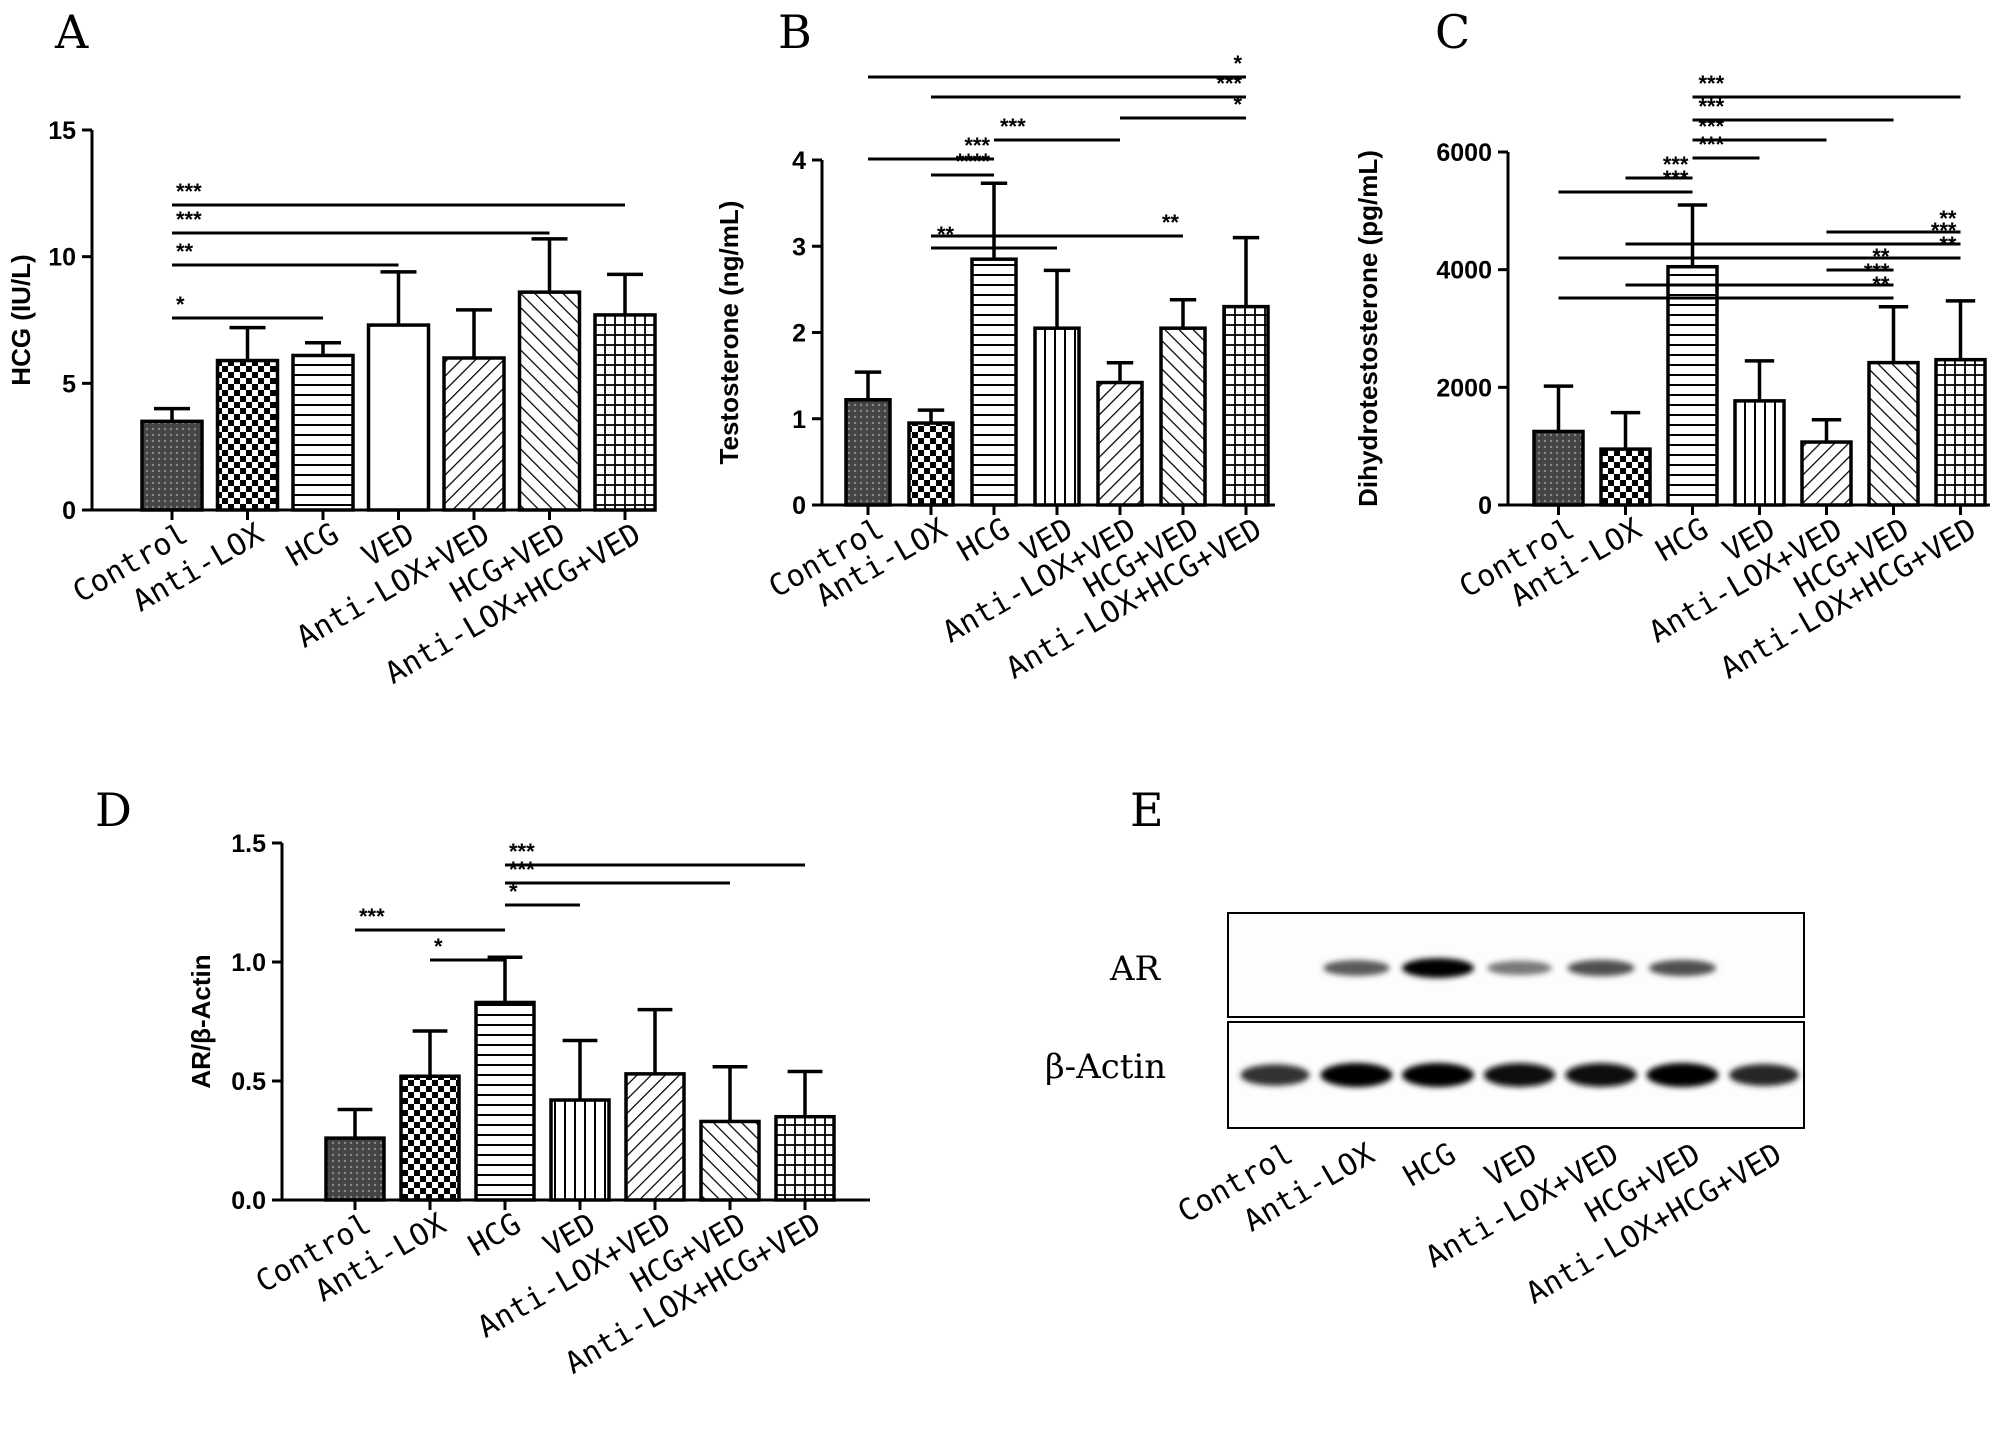 Image resolution: width=2007 pixels, height=1438 pixels. What do you see at coordinates (248, 1201) in the screenshot?
I see `y-tick-label: 0.0` at bounding box center [248, 1201].